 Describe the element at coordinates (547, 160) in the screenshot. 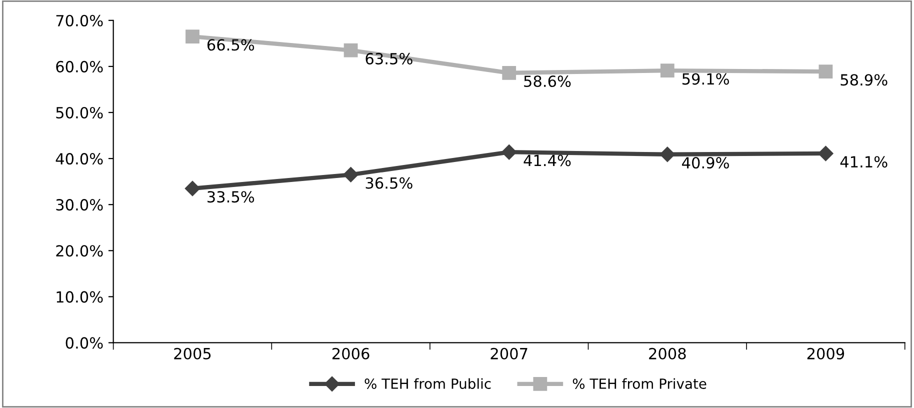

I see `data-label: 41.4%` at that location.